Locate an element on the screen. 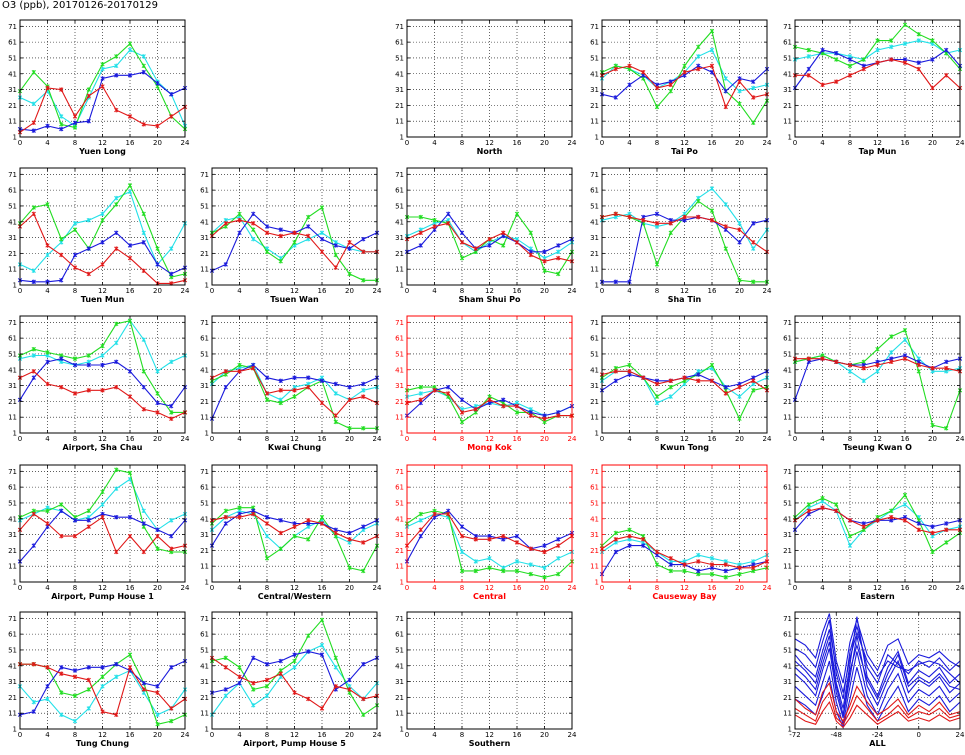  y-tick-label: 11 is located at coordinates (204, 270).